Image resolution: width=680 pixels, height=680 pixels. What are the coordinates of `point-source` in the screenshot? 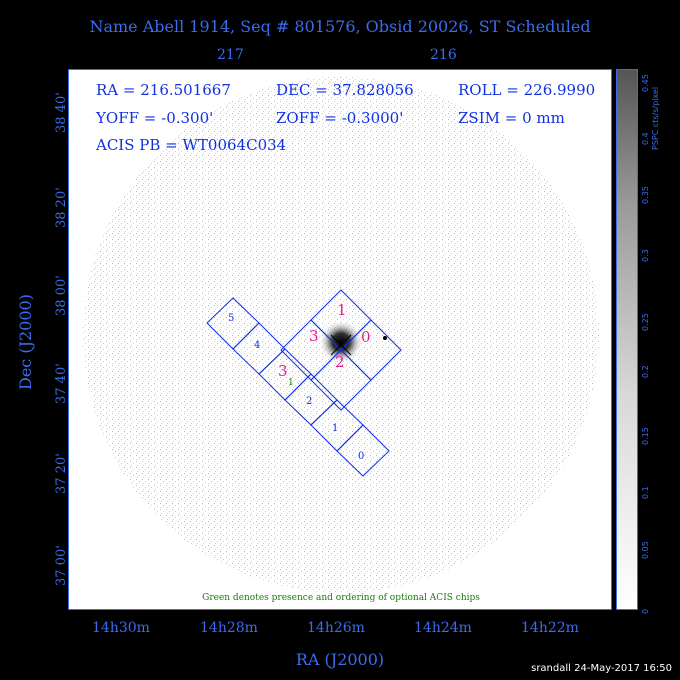 It's located at (385, 338).